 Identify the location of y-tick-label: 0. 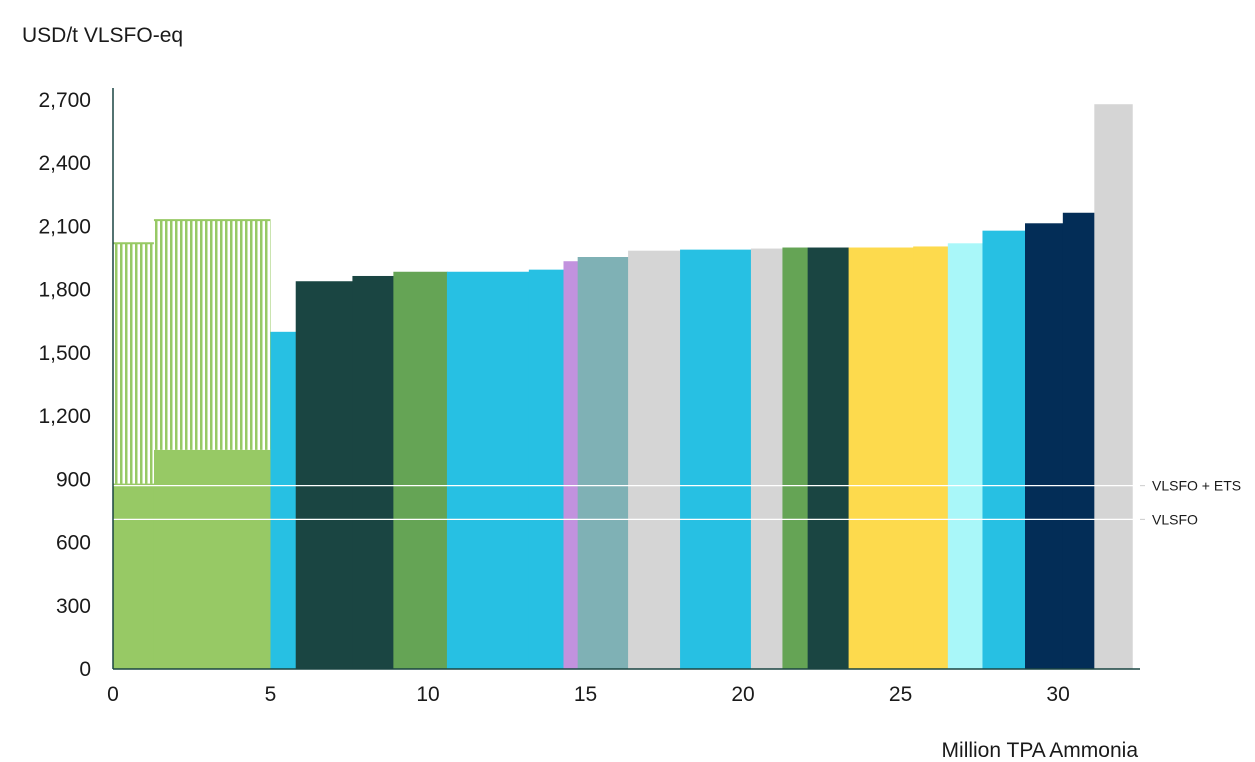
(85, 669).